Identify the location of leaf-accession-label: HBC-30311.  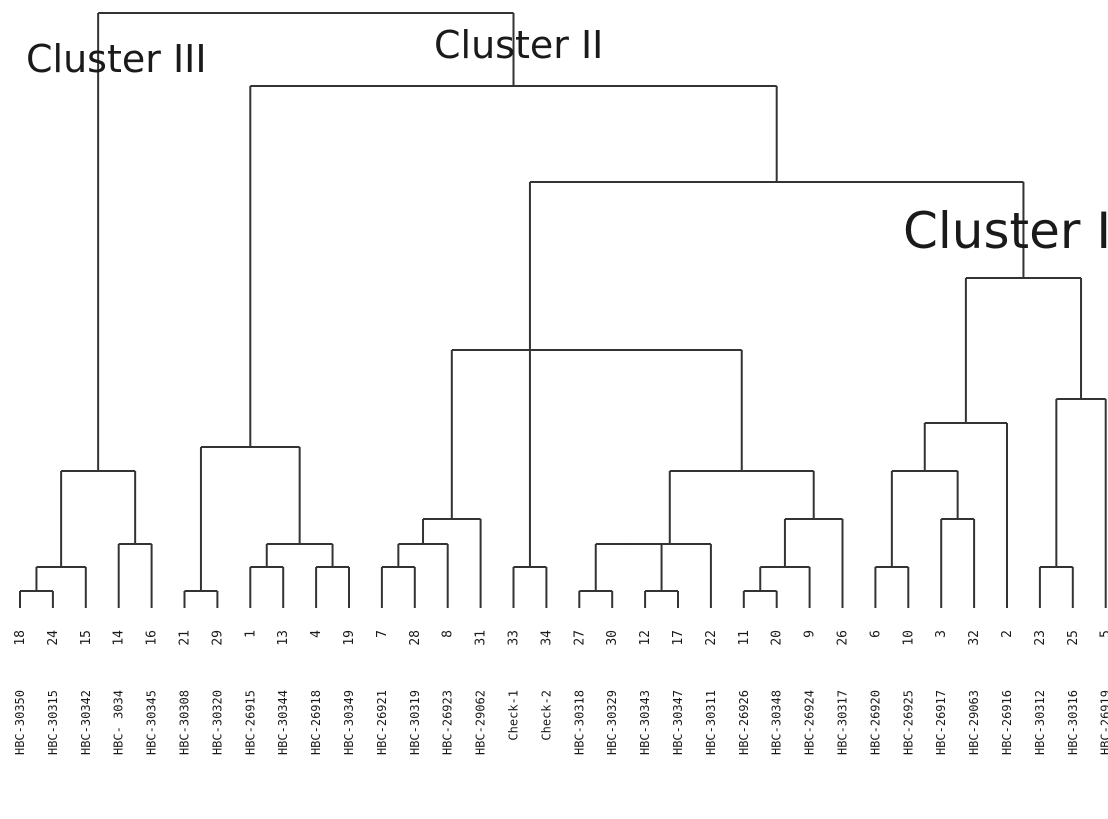
(711, 722).